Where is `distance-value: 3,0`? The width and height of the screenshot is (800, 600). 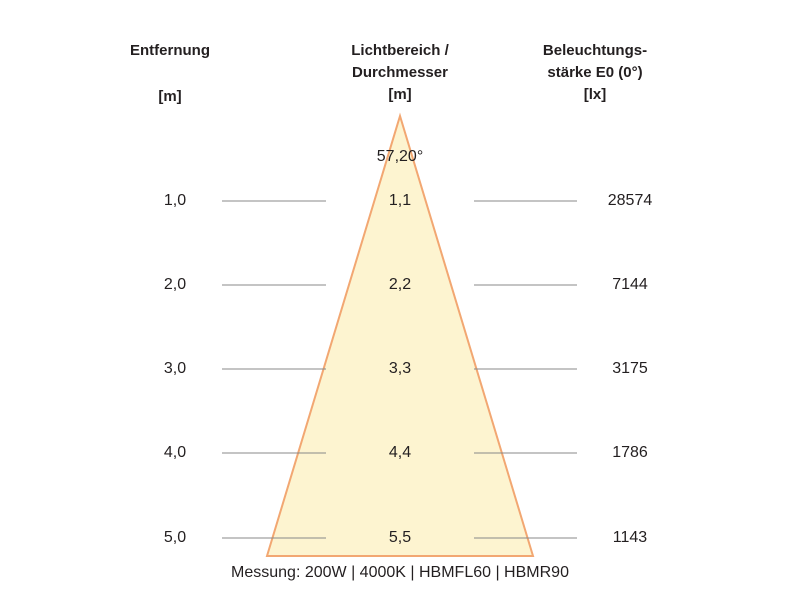 distance-value: 3,0 is located at coordinates (175, 368).